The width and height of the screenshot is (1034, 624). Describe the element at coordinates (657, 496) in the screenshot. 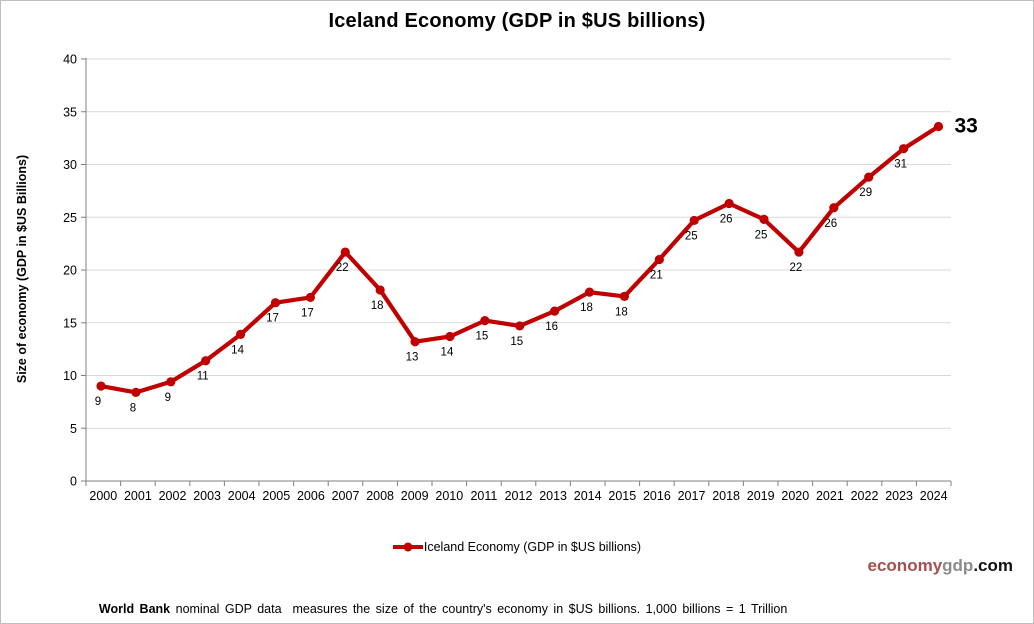

I see `x-tick-label-2016: 2016` at that location.